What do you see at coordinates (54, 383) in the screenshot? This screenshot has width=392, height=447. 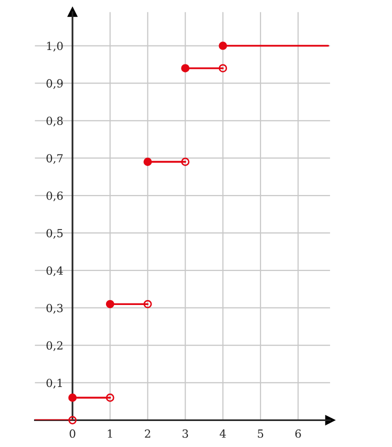 I see `y-tick-label: 0,1` at bounding box center [54, 383].